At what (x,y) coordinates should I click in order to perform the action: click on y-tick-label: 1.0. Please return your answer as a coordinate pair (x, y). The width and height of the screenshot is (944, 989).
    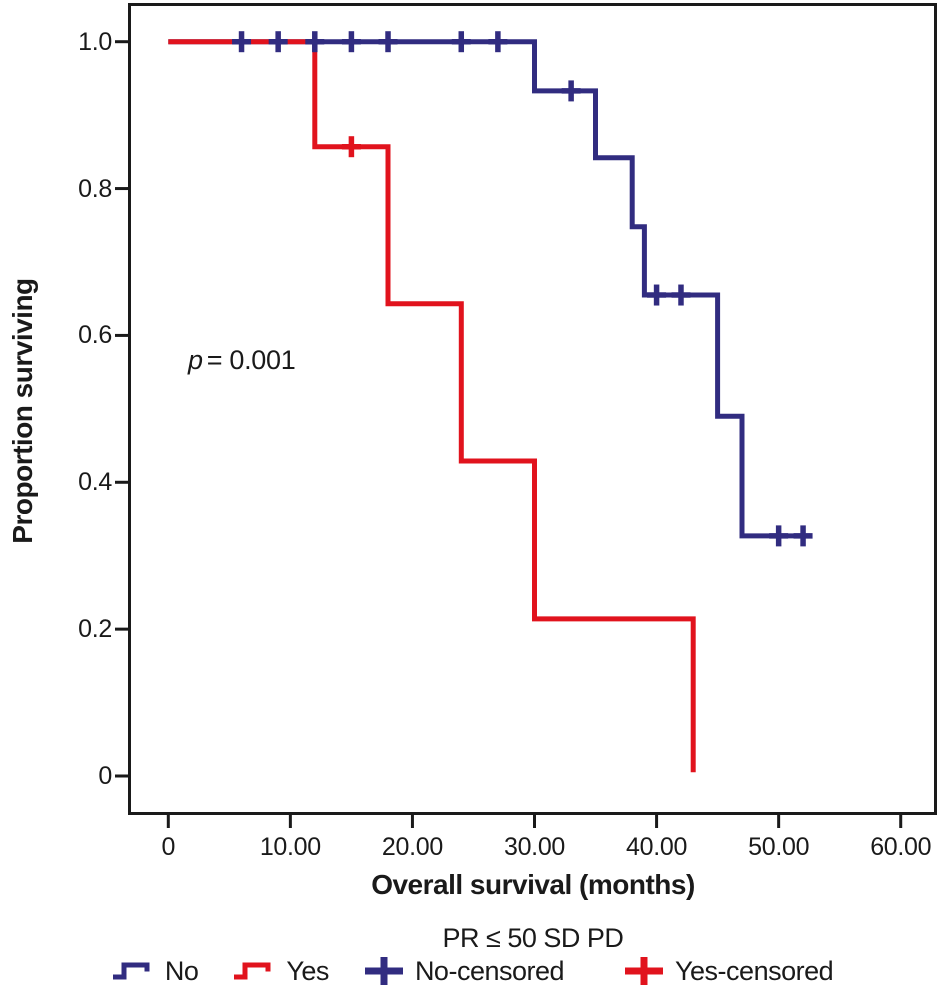
    Looking at the image, I should click on (95, 41).